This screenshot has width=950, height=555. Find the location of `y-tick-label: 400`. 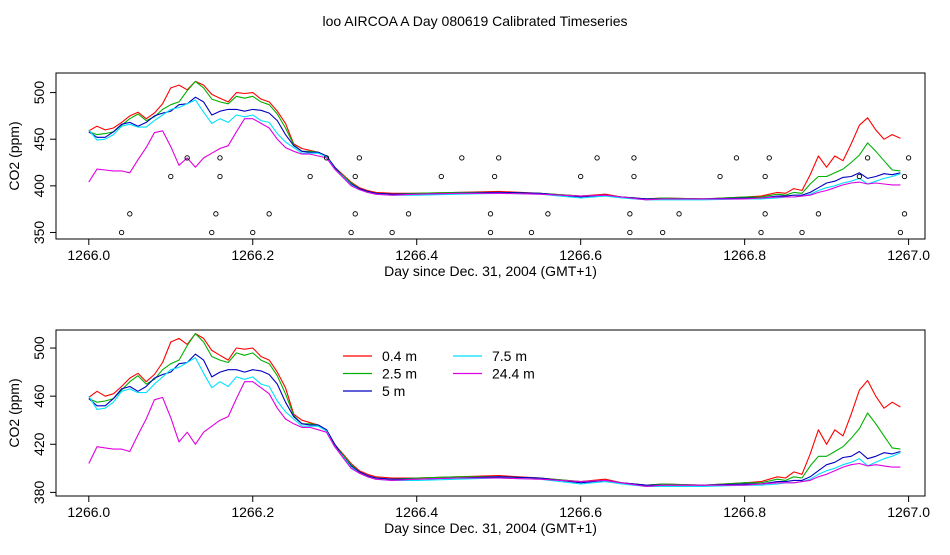

y-tick-label: 400 is located at coordinates (39, 186).